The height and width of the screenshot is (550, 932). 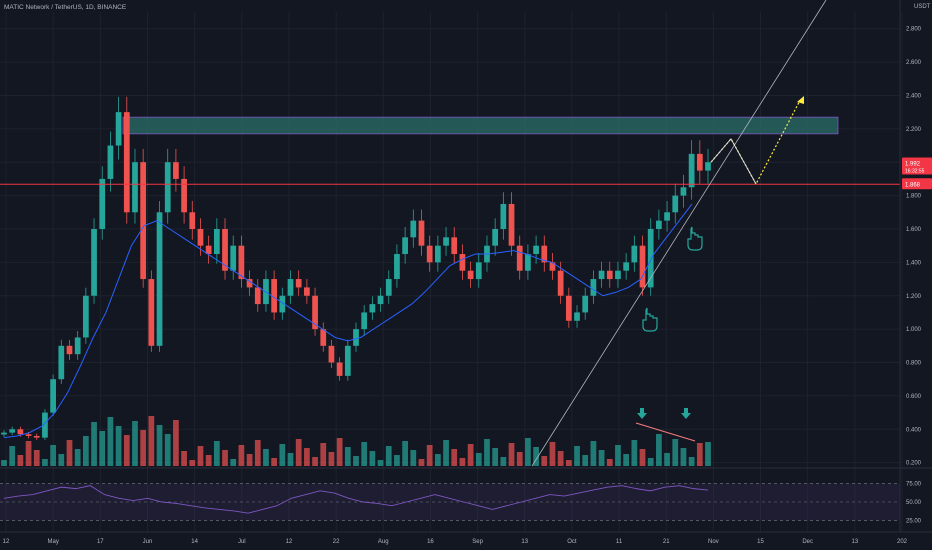 What do you see at coordinates (356, 499) in the screenshot?
I see `rsi-line` at bounding box center [356, 499].